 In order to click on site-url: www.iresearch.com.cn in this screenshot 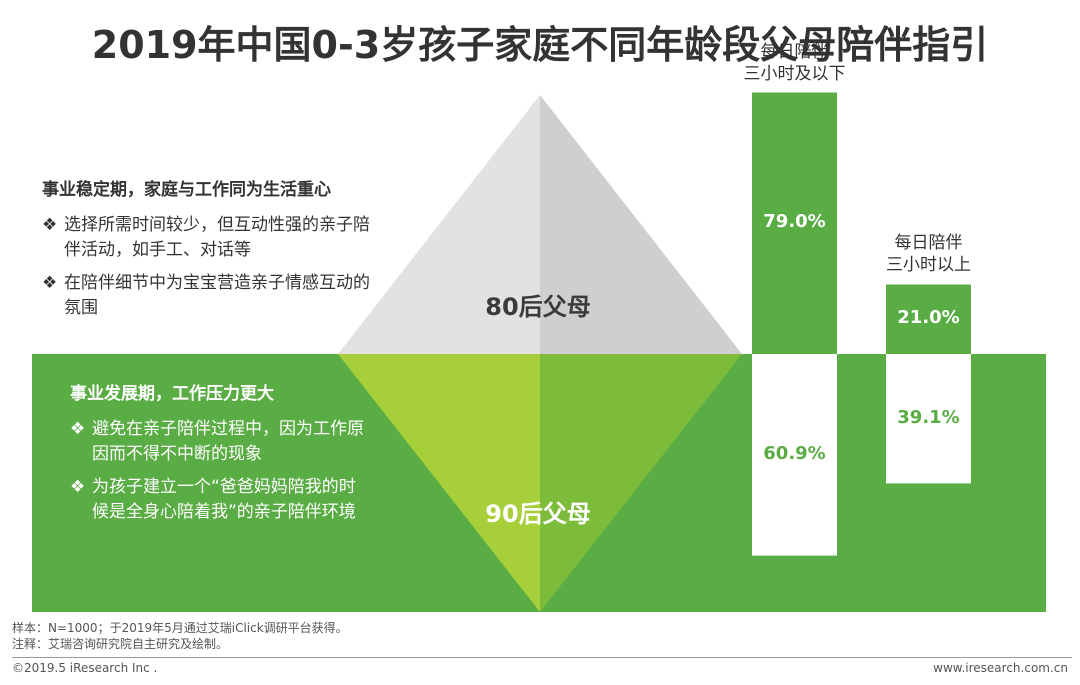, I will do `click(1000, 668)`.